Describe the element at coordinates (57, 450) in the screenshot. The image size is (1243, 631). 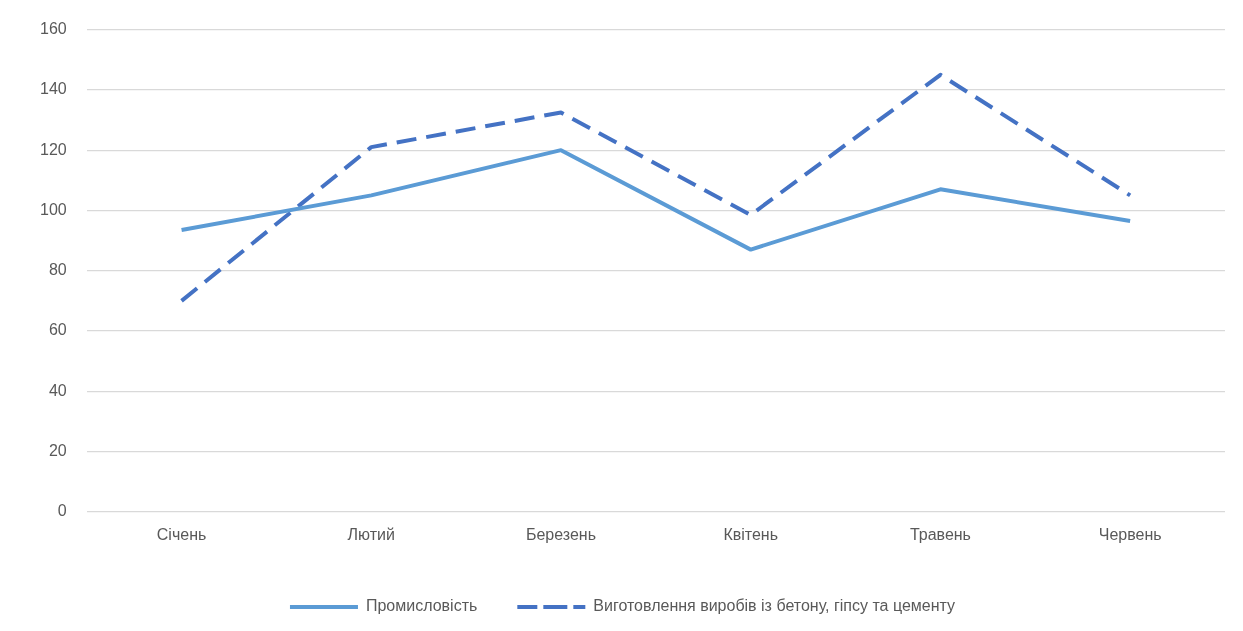
I see `y-tick-label: 20` at that location.